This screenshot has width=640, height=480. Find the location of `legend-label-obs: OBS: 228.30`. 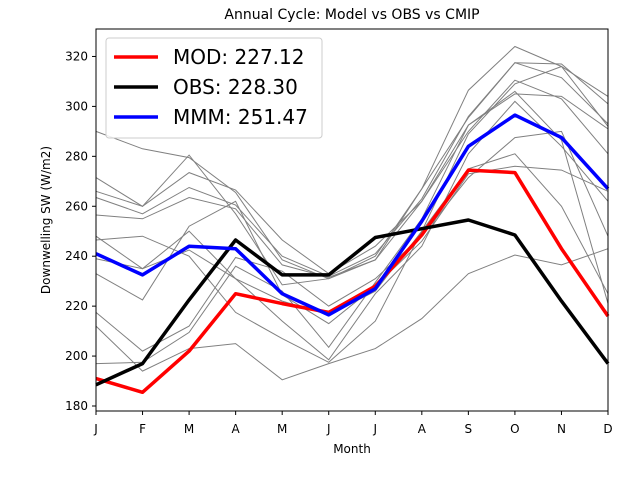

legend-label-obs: OBS: 228.30 is located at coordinates (235, 87).